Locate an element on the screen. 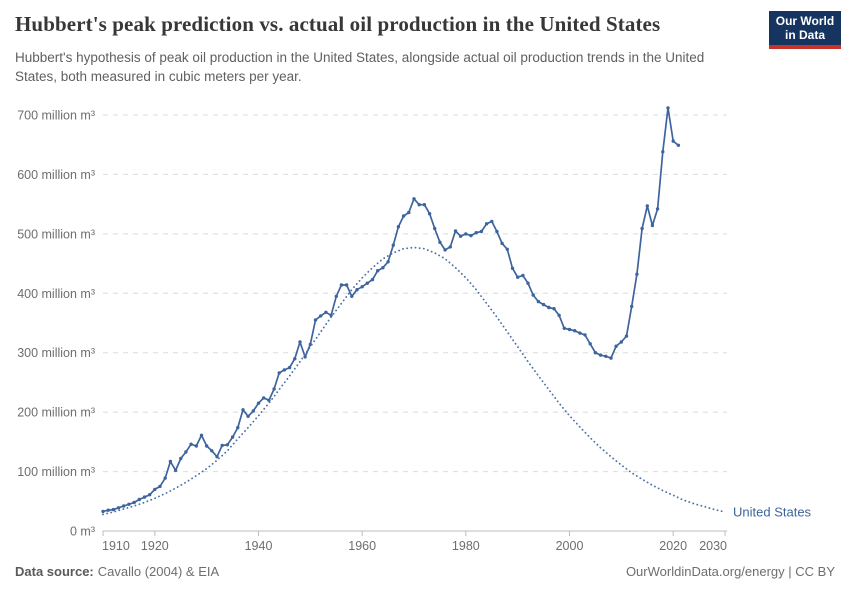  owid-logo-line2: in Data is located at coordinates (804, 35).